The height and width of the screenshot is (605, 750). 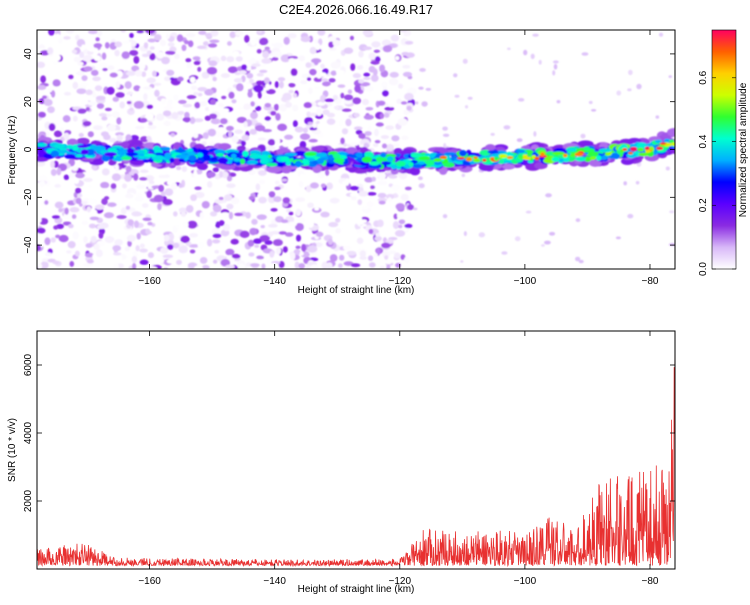 I want to click on spectrogram-x-tick-label: −80, so click(x=649, y=281).